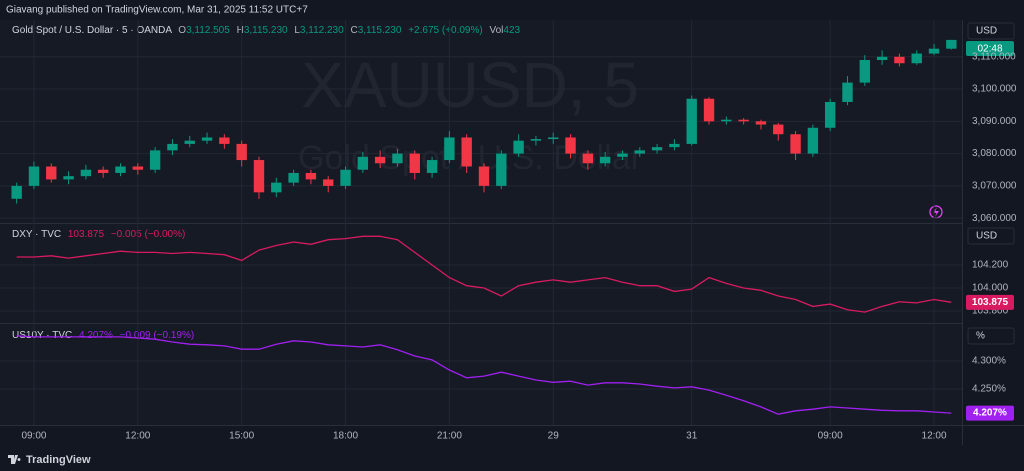 This screenshot has height=471, width=1024. Describe the element at coordinates (449, 436) in the screenshot. I see `x-tick-label: 21:00` at that location.